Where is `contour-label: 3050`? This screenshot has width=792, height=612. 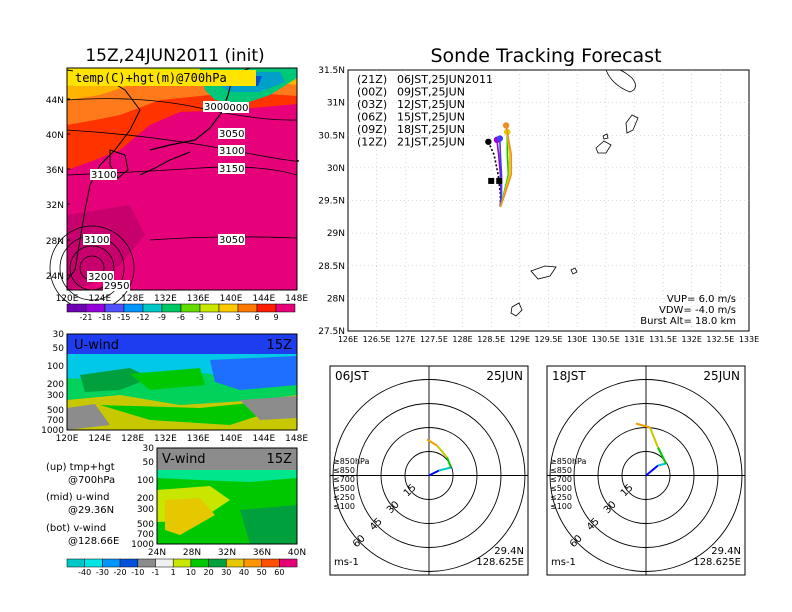 contour-label: 3050 is located at coordinates (231, 240).